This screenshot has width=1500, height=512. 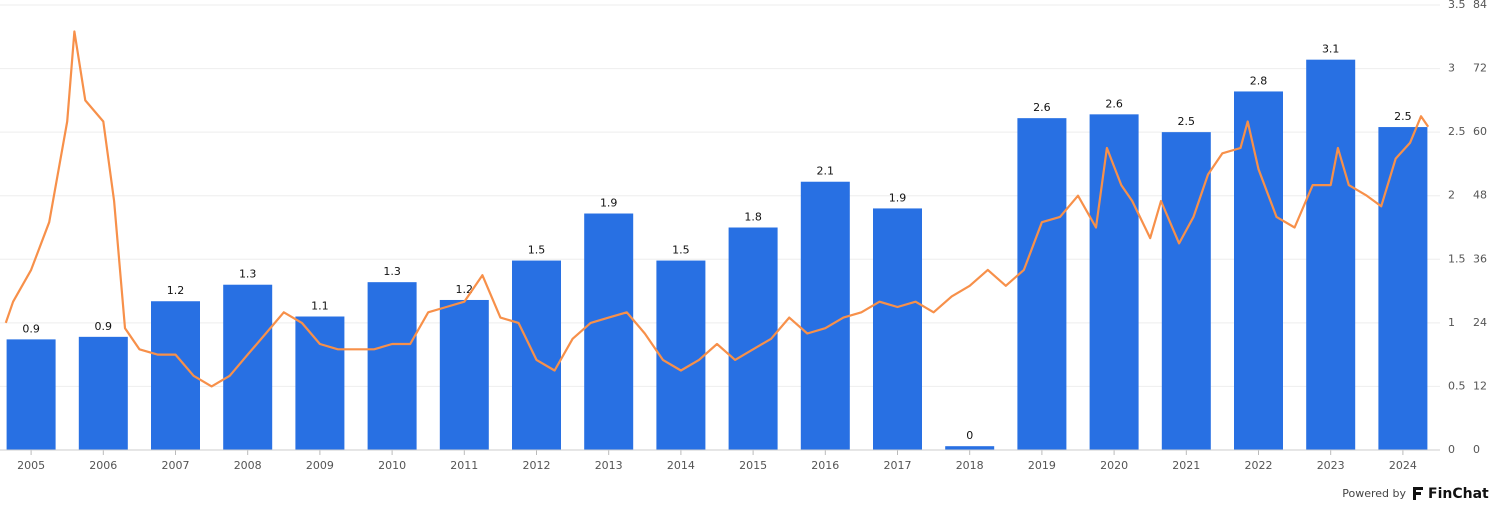 What do you see at coordinates (103, 465) in the screenshot?
I see `x-tick-label: 2006` at bounding box center [103, 465].